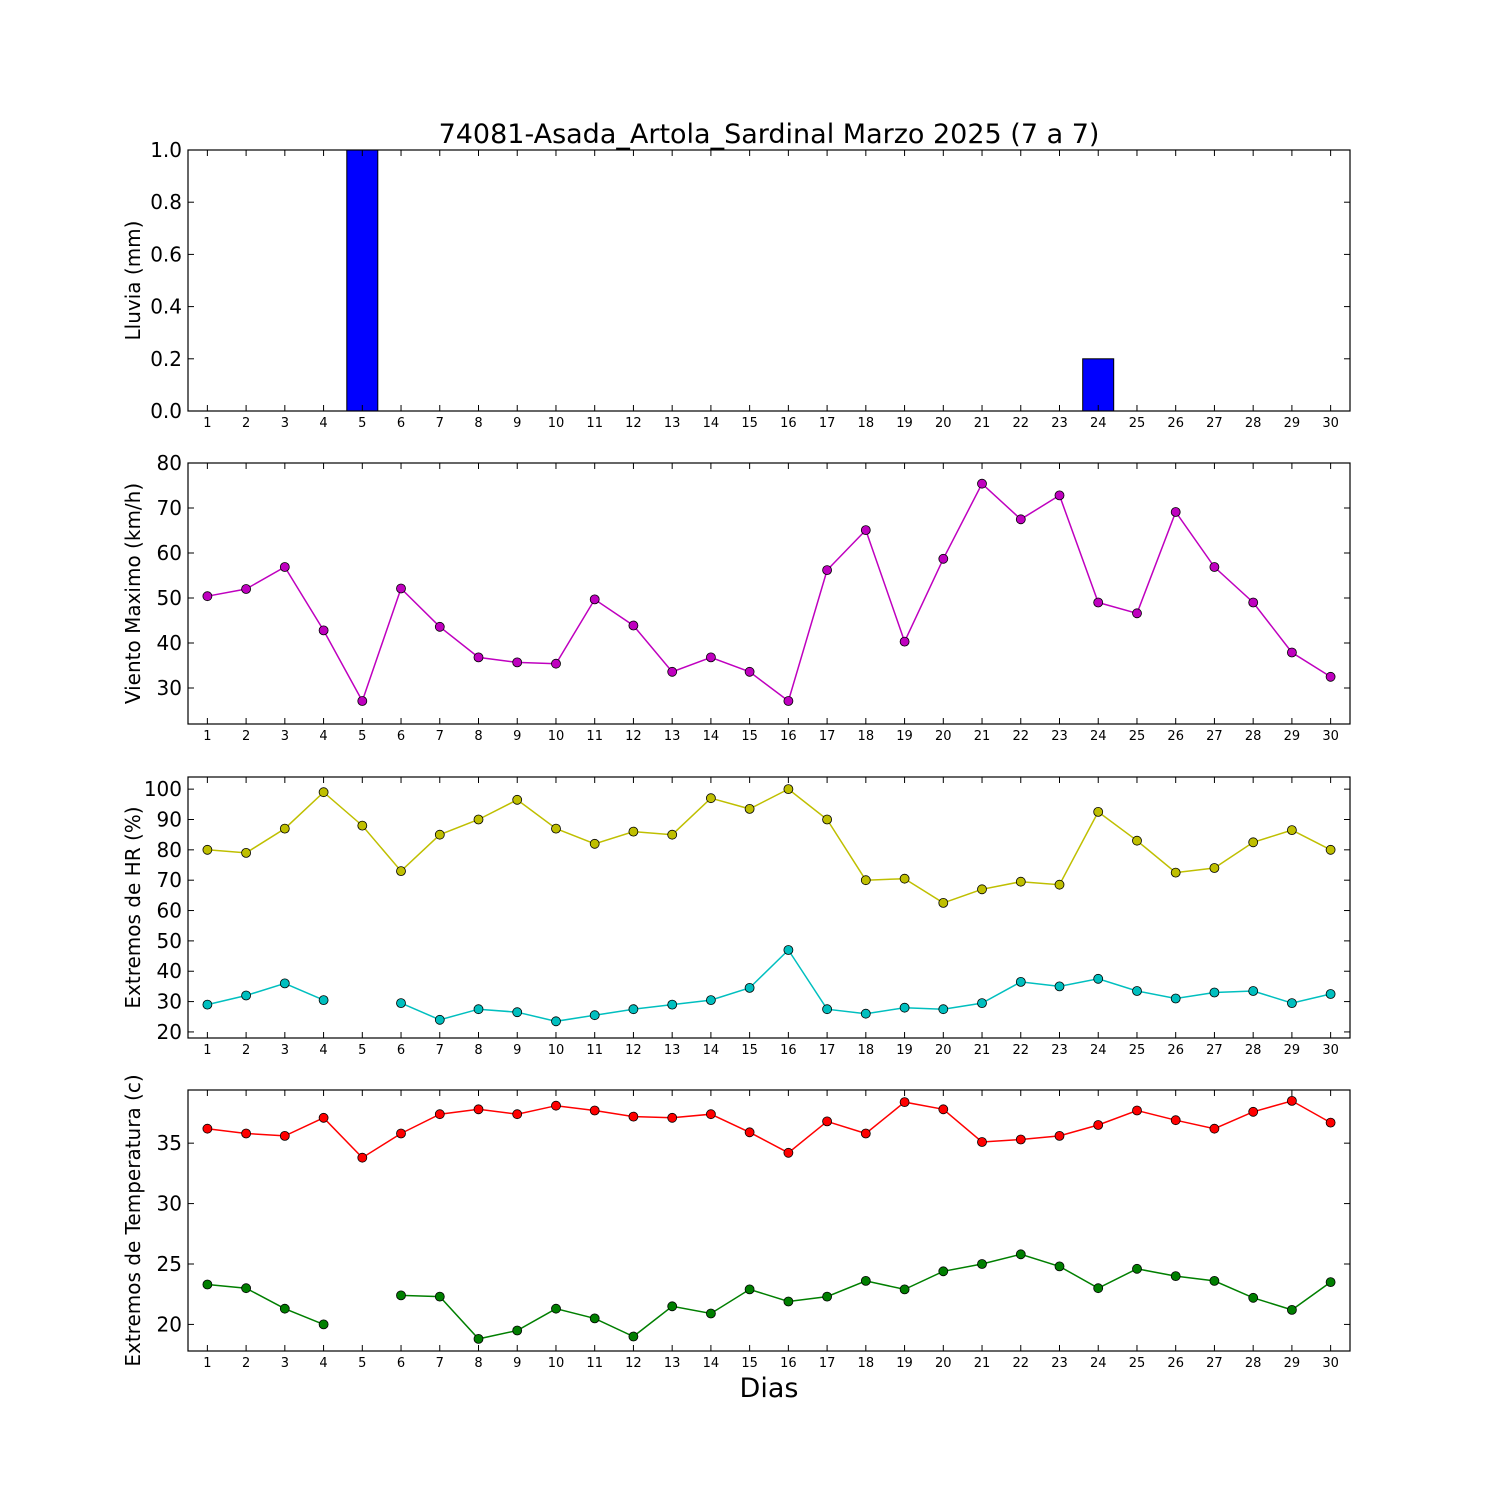 This screenshot has height=1500, width=1500. I want to click on hr-xtick-label: 10, so click(556, 1050).